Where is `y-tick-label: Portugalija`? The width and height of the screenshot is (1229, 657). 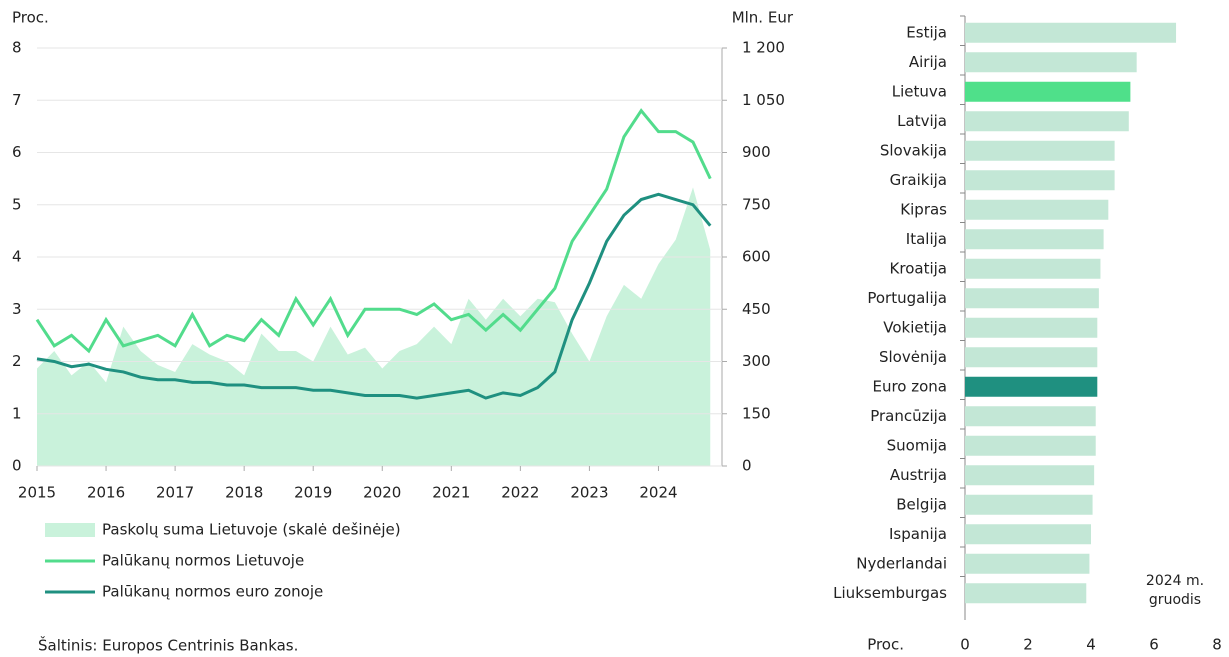 y-tick-label: Portugalija is located at coordinates (907, 298).